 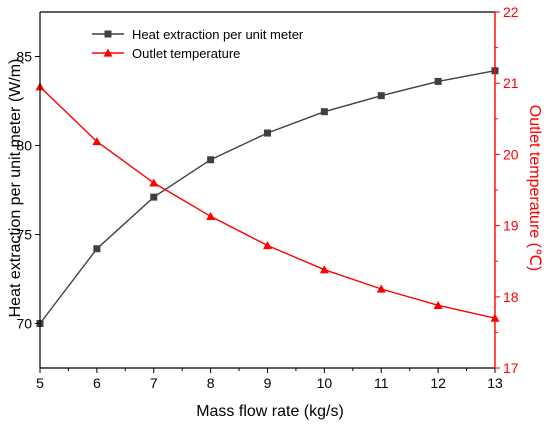 I want to click on legend-label-0: Heat extraction per unit meter, so click(x=218, y=34).